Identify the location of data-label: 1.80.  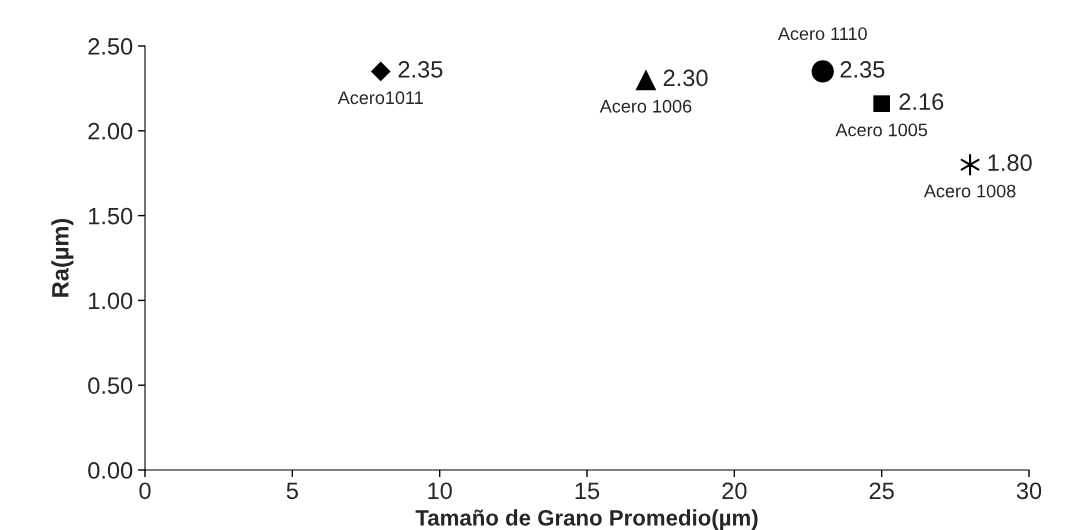
(1010, 163).